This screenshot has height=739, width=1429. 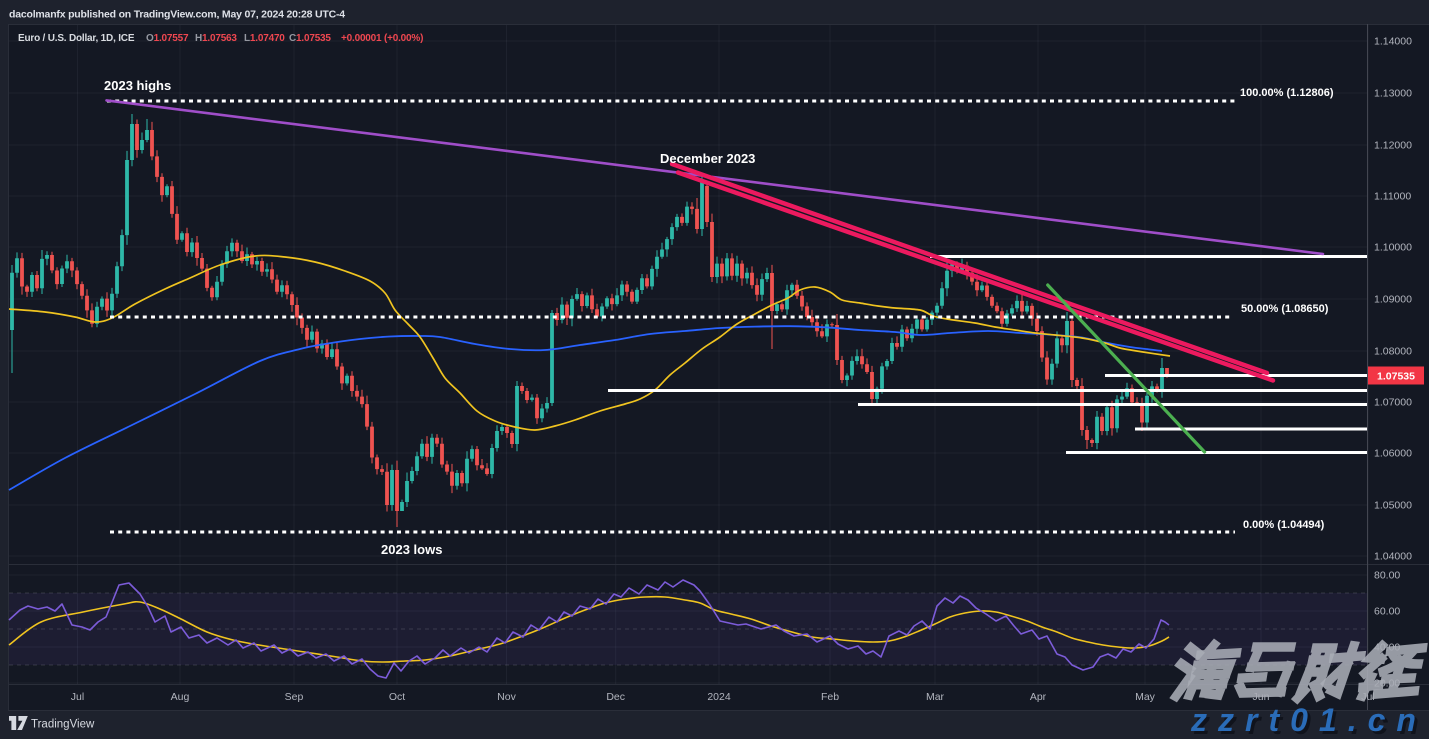 I want to click on svg-text: May, so click(x=1145, y=697).